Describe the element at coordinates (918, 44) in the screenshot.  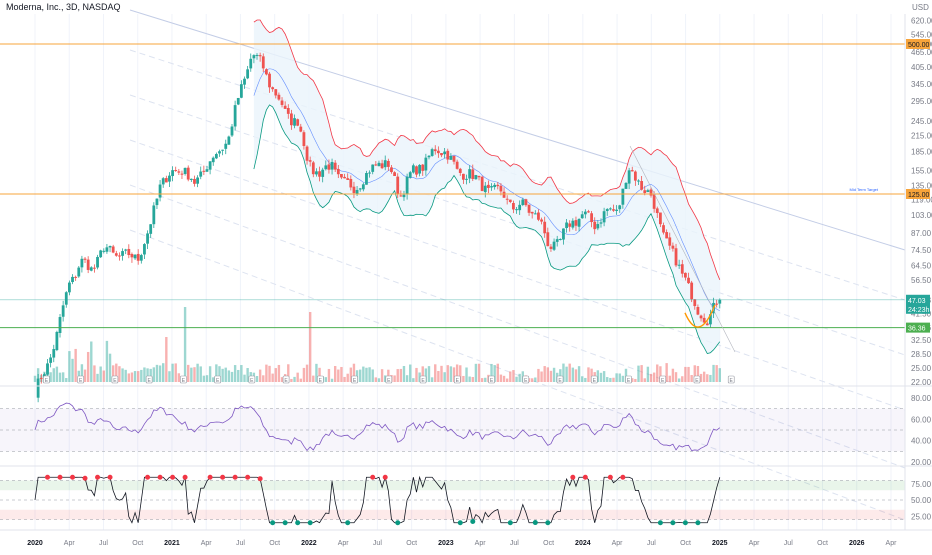
I see `price-label-box` at that location.